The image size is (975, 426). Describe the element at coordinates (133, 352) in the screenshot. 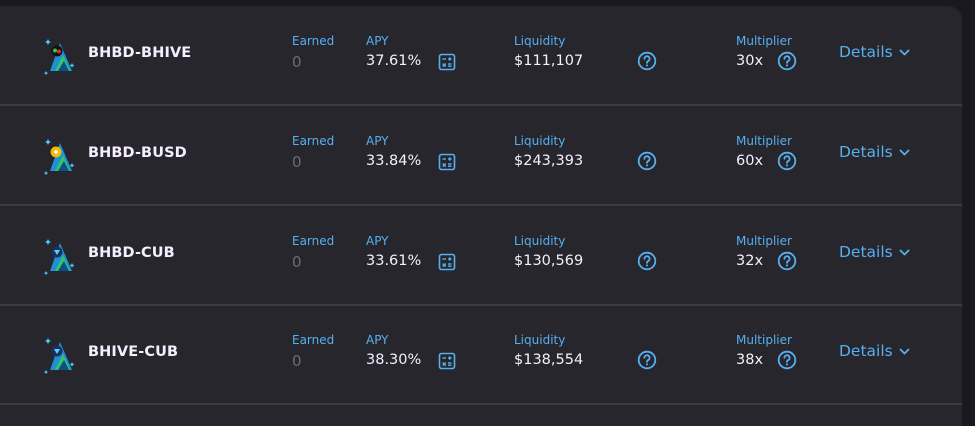

I see `farm-pair-name: BHIVE-CUB` at that location.